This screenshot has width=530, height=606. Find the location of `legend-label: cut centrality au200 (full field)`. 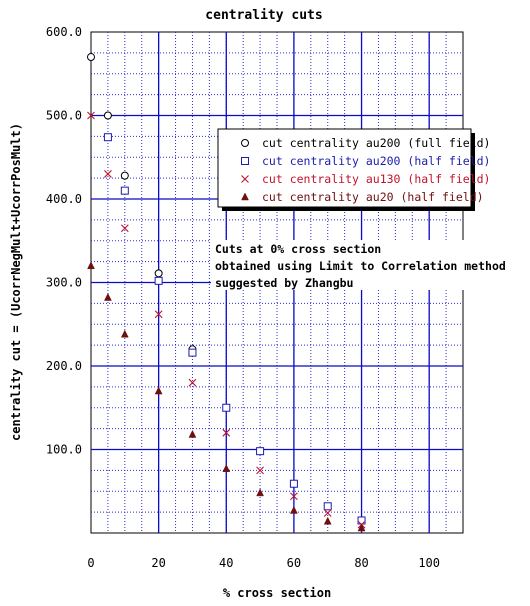

legend-label: cut centrality au200 (full field) is located at coordinates (376, 143).